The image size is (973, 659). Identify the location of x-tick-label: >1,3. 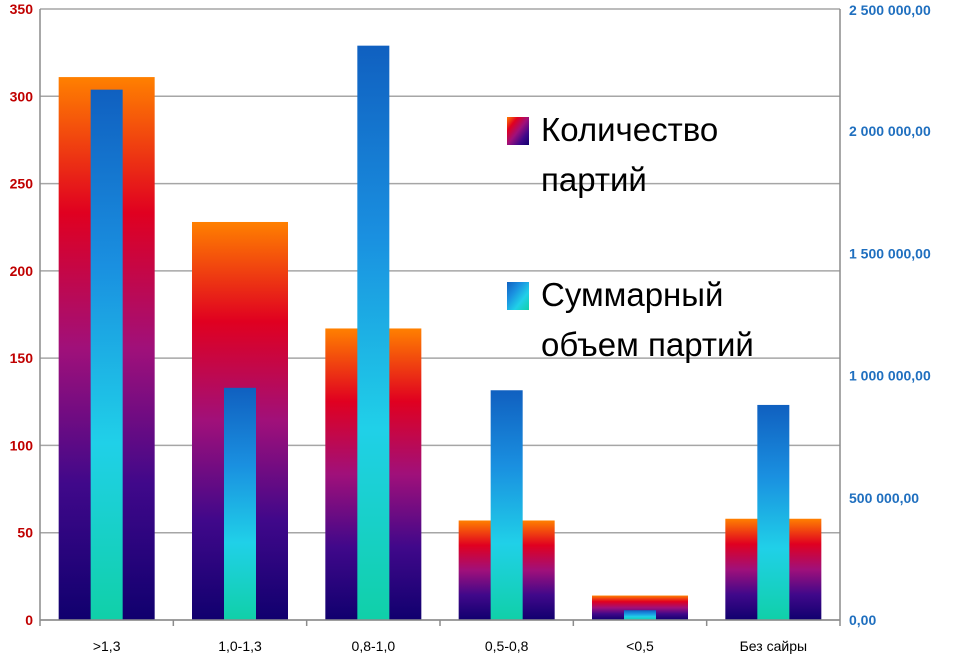
(107, 646).